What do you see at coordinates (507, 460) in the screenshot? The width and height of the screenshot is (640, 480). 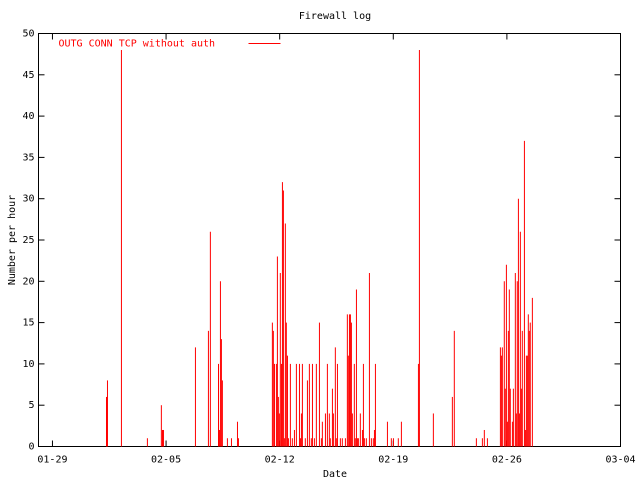 I see `x-tick-label: 02-26` at bounding box center [507, 460].